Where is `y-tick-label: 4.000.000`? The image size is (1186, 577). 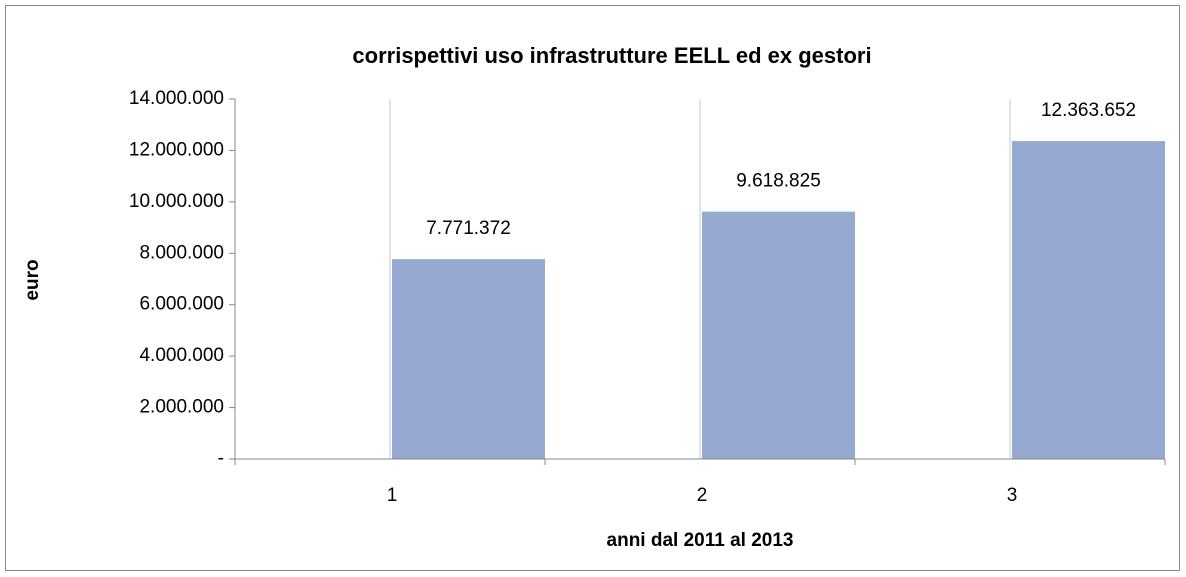 y-tick-label: 4.000.000 is located at coordinates (181, 355).